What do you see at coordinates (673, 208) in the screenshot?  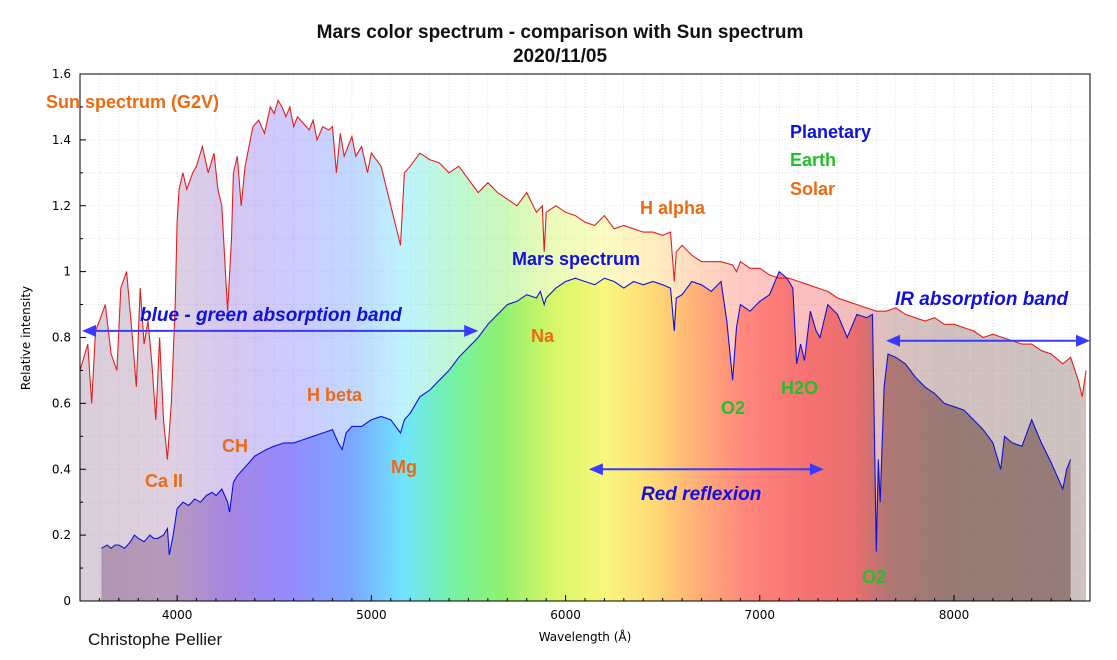 I see `h-alpha-label: H alpha` at bounding box center [673, 208].